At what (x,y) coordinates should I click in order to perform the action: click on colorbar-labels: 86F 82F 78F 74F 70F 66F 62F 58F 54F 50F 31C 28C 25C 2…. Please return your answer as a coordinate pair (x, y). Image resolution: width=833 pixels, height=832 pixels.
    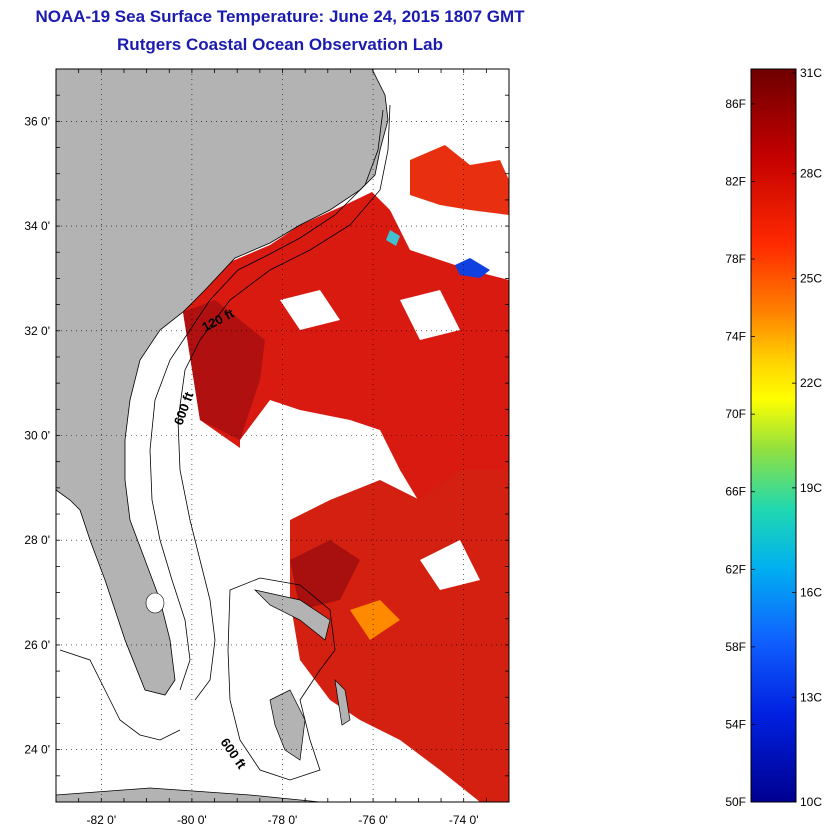
    Looking at the image, I should click on (773, 437).